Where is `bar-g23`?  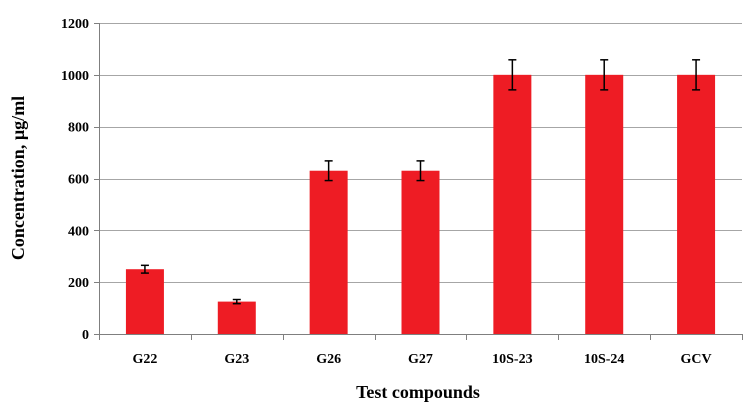
bar-g23 is located at coordinates (236, 317).